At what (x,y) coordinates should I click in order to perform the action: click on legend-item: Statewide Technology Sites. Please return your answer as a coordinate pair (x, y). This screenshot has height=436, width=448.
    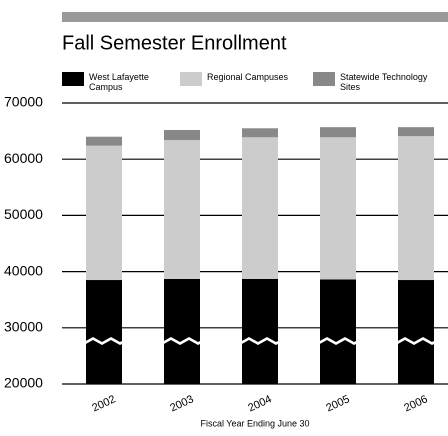
    Looking at the image, I should click on (380, 82).